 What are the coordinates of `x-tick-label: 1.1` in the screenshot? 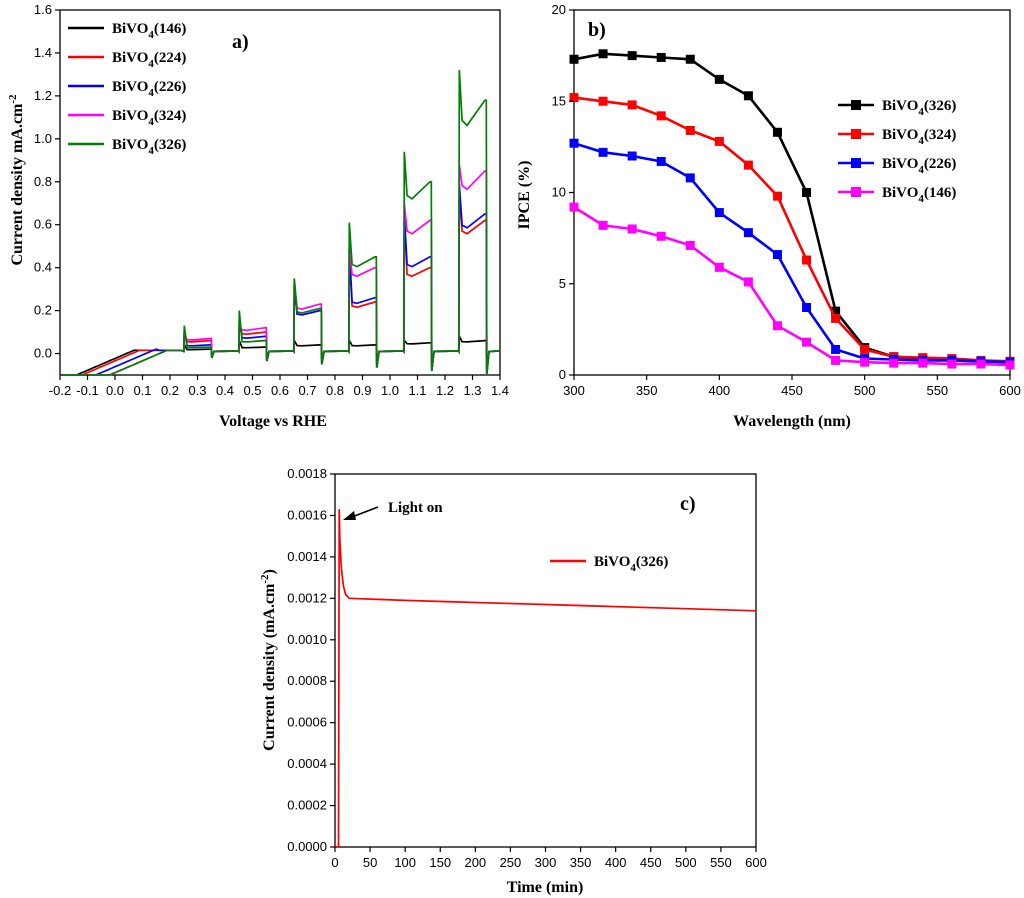 It's located at (417, 390).